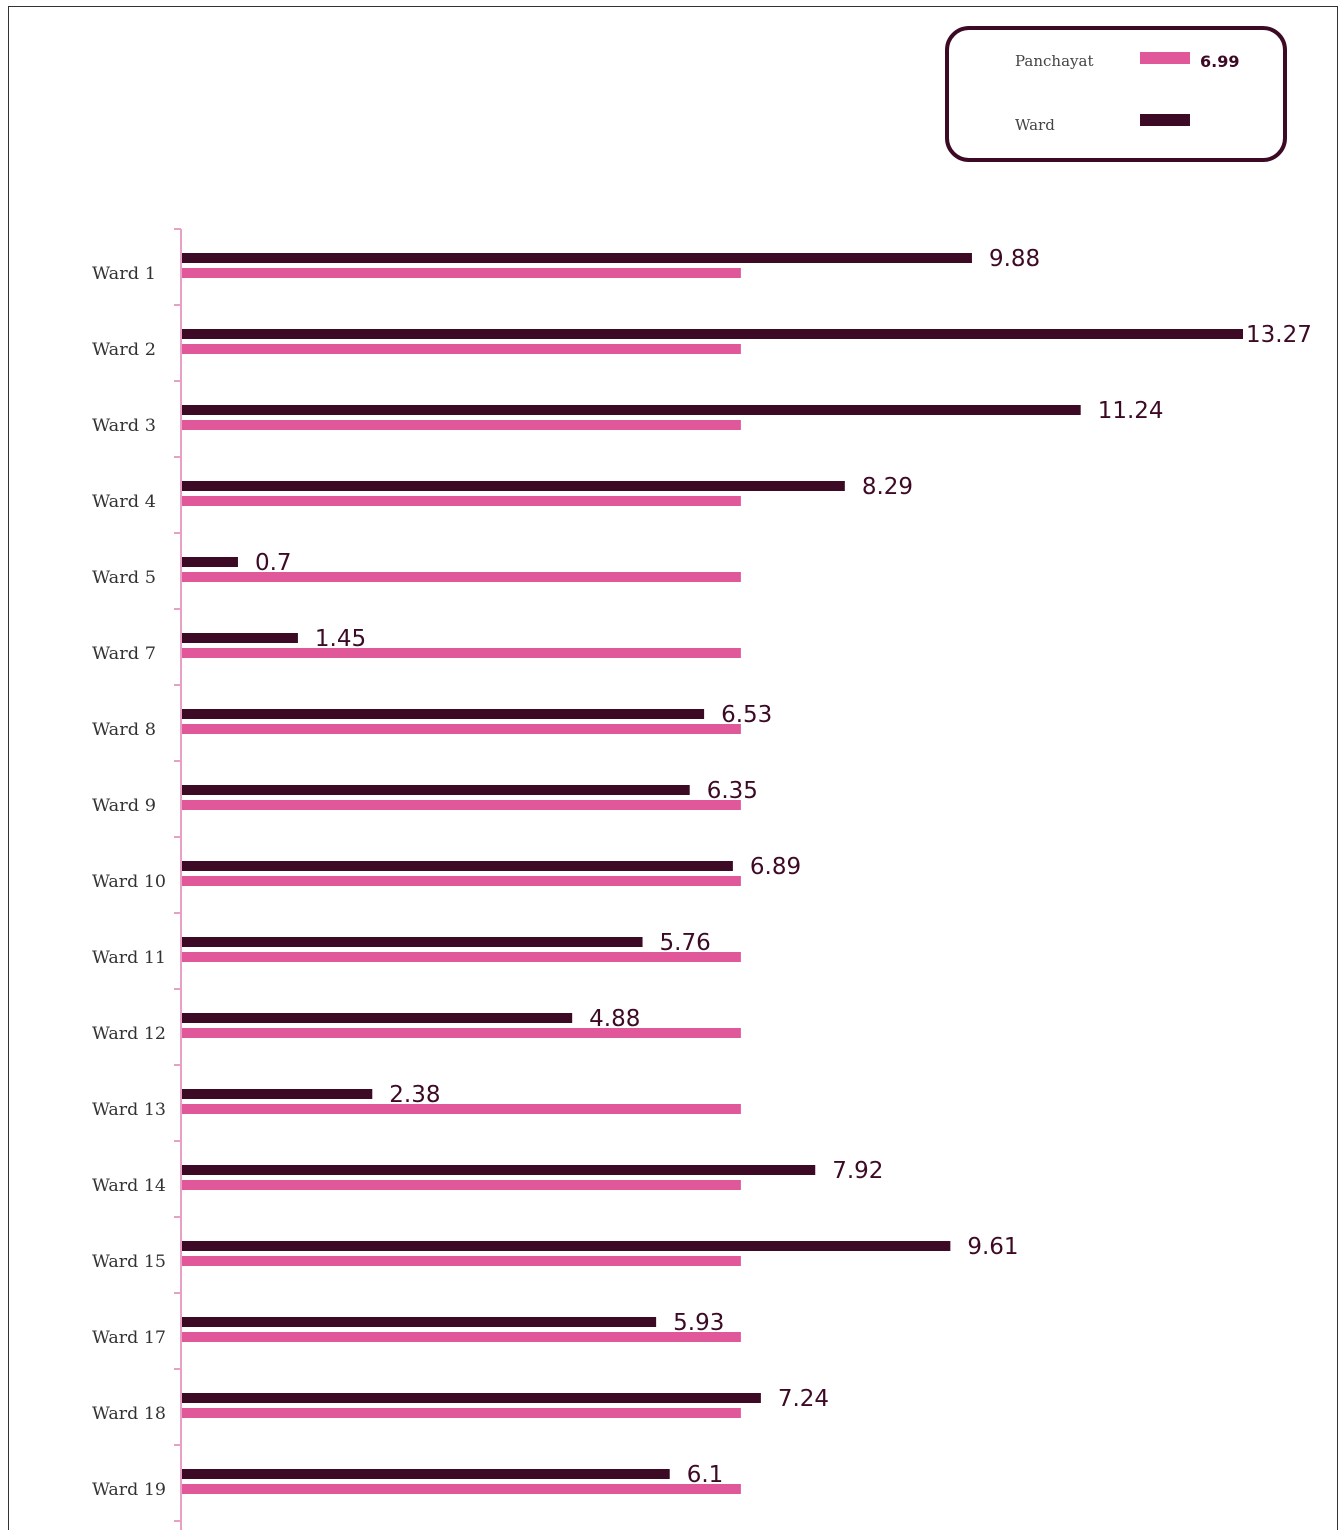 The height and width of the screenshot is (1530, 1343). Describe the element at coordinates (1220, 61) in the screenshot. I see `legend-value-panchayat: 6.99` at that location.